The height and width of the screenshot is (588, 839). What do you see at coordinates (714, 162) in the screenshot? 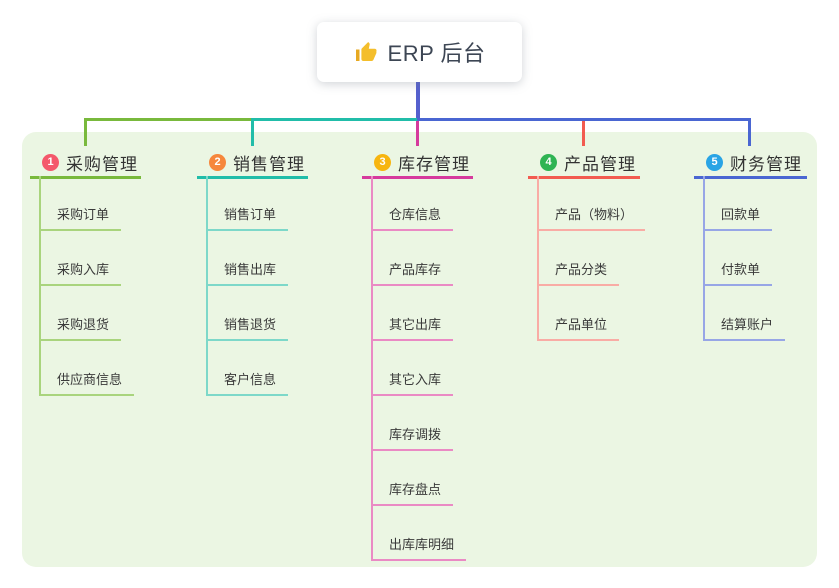
I see `badge-number: 5` at bounding box center [714, 162].